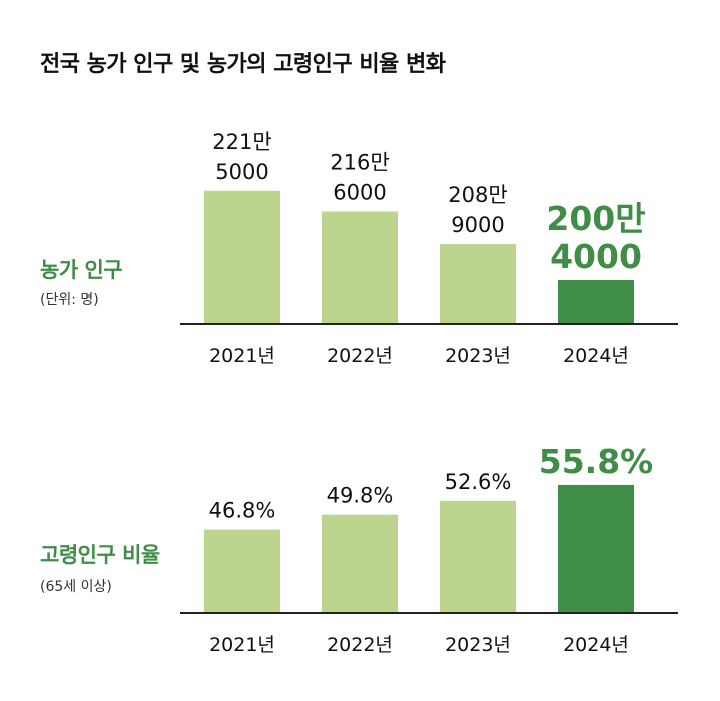 The height and width of the screenshot is (701, 720). I want to click on value-label: 52.6%, so click(478, 482).